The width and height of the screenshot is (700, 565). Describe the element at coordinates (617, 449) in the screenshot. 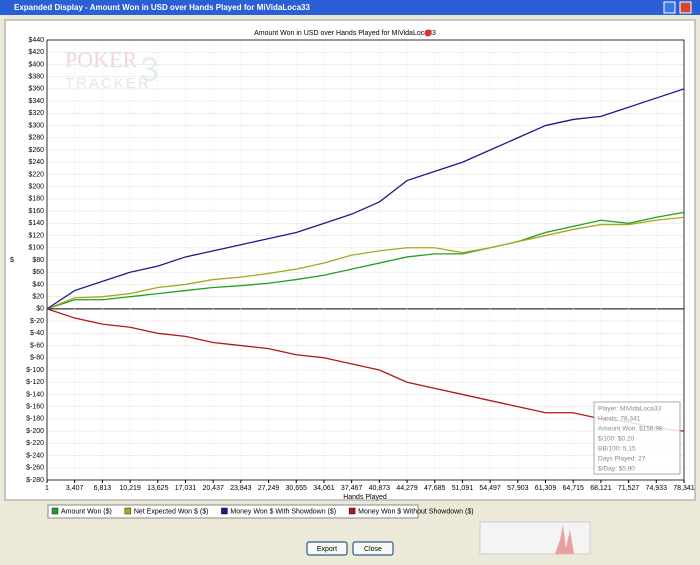

I see `info-line: BB/100: 5.15` at that location.